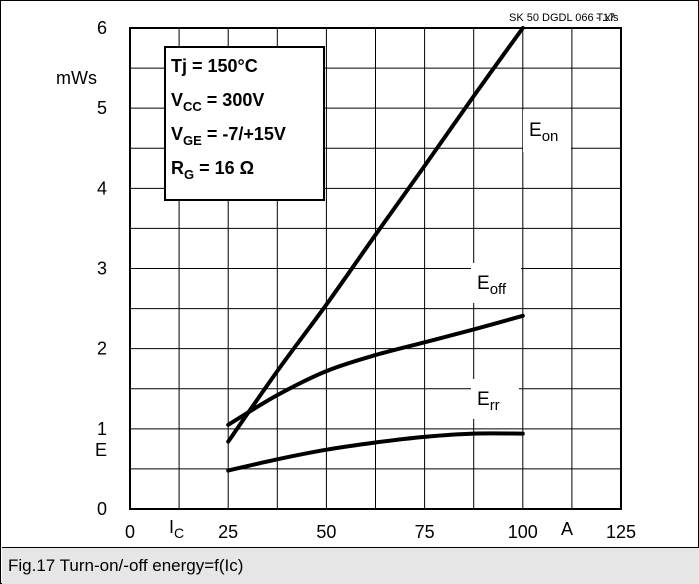 The image size is (699, 584). I want to click on label-e-on: Eon, so click(543, 132).